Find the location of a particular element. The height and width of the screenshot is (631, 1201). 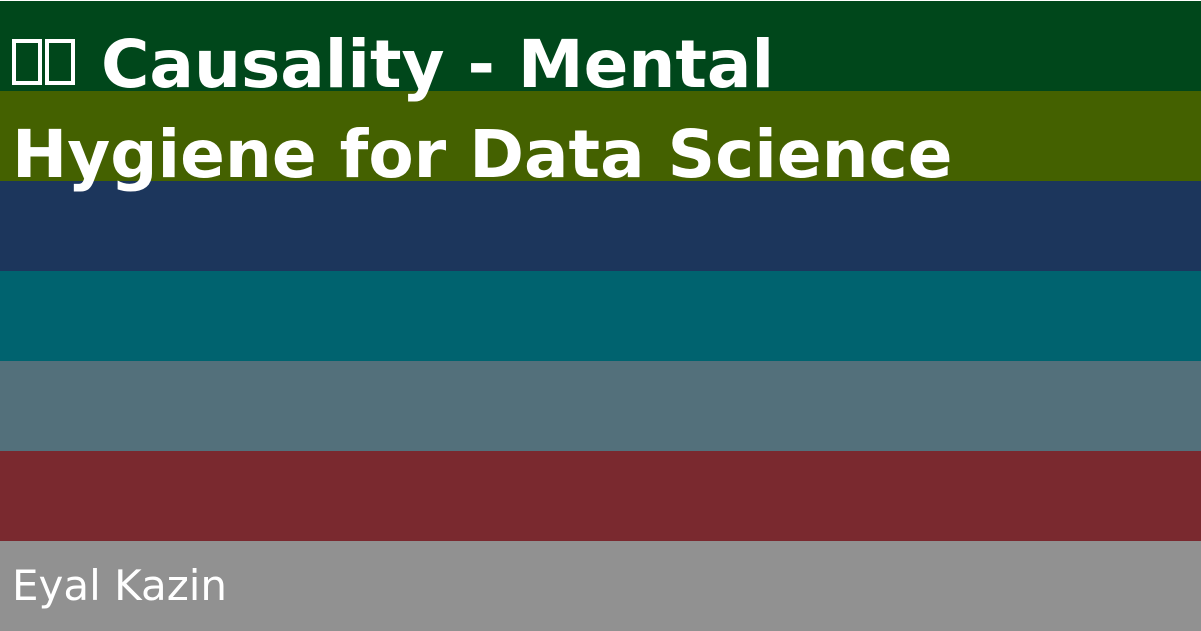

stripe-olive-green is located at coordinates (600, 136).